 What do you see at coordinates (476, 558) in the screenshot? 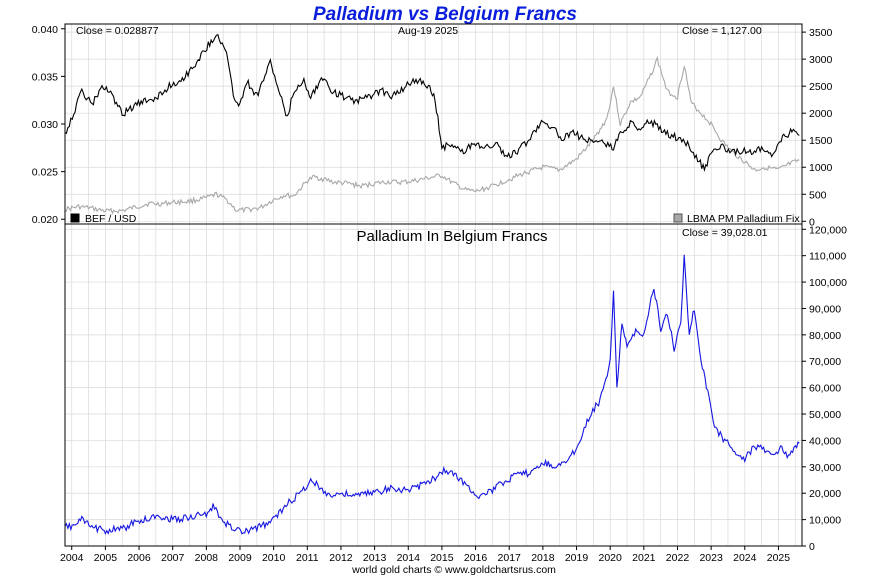
I see `x-tick-label: 2016` at bounding box center [476, 558].